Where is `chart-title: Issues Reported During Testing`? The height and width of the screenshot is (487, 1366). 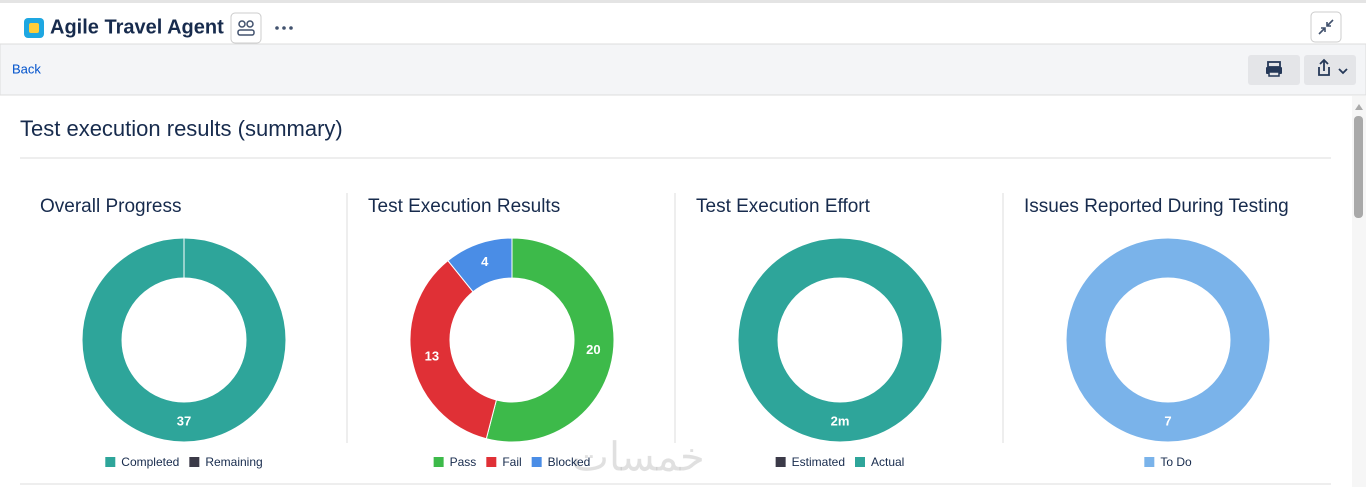
chart-title: Issues Reported During Testing is located at coordinates (1156, 206).